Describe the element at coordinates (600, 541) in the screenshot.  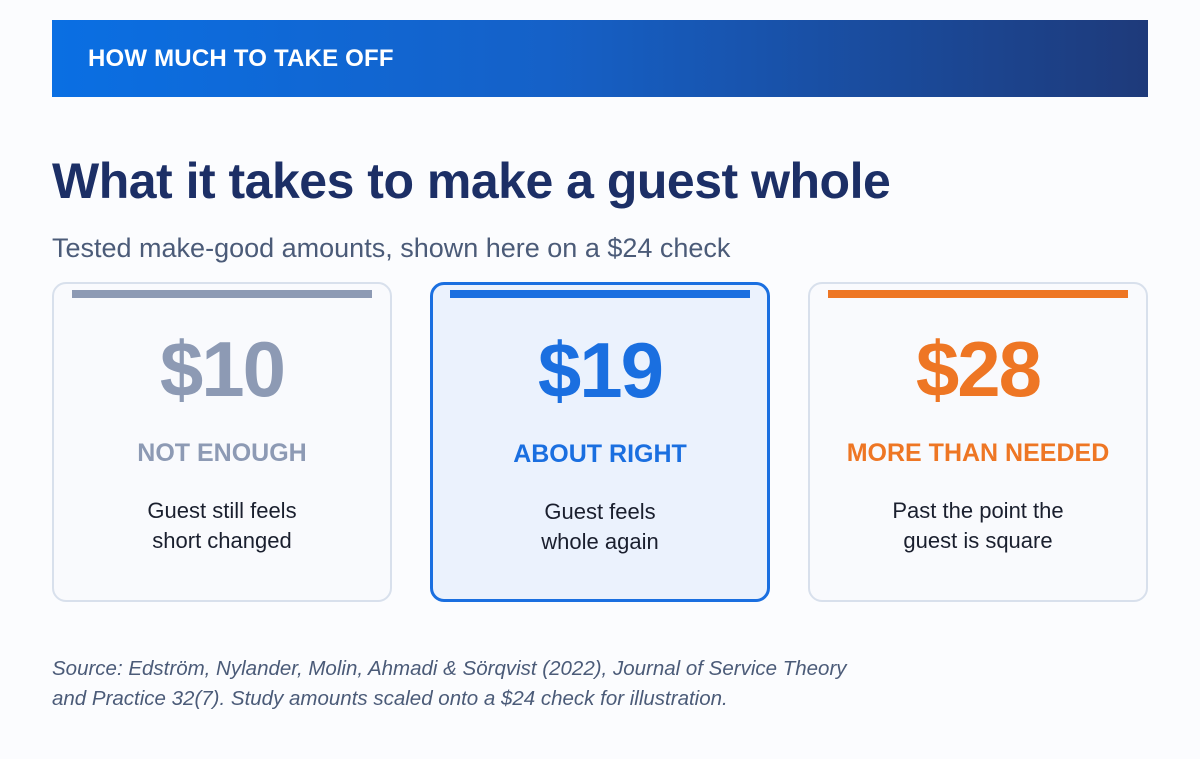
I see `description-line: whole again` at that location.